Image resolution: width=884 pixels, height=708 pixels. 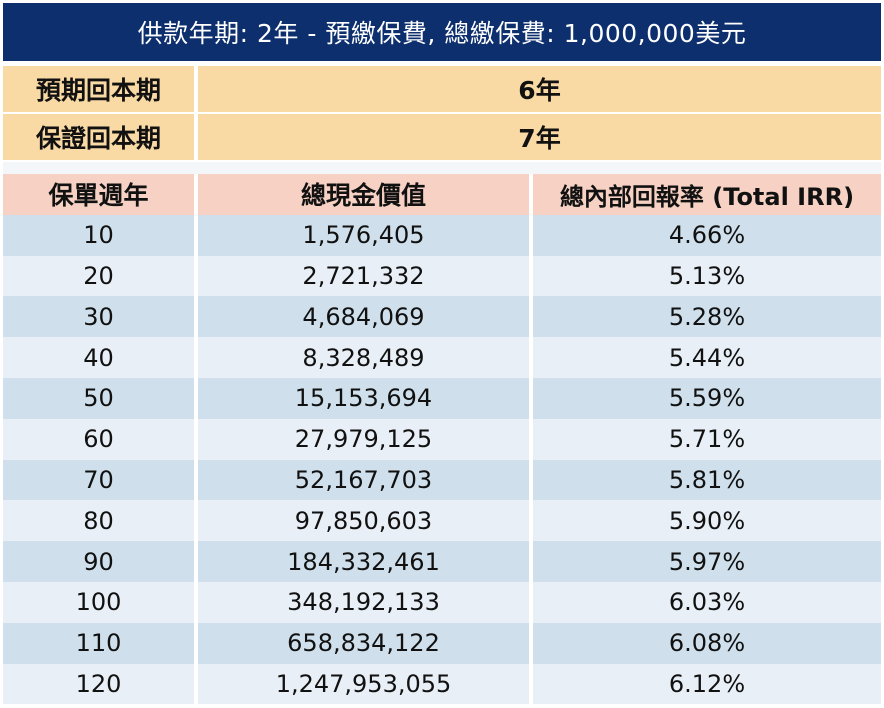 What do you see at coordinates (363, 602) in the screenshot?
I see `cell-total-cash-value: 348,192,133` at bounding box center [363, 602].